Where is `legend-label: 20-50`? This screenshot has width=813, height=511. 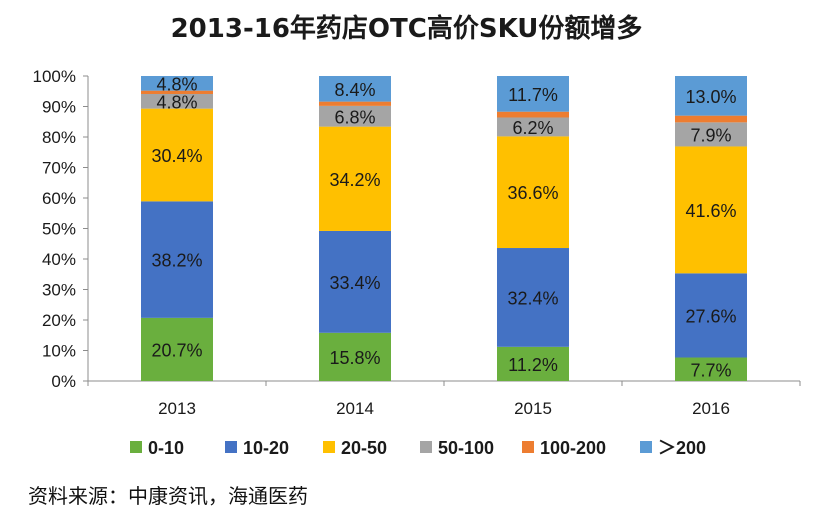
legend-label: 20-50 is located at coordinates (364, 448).